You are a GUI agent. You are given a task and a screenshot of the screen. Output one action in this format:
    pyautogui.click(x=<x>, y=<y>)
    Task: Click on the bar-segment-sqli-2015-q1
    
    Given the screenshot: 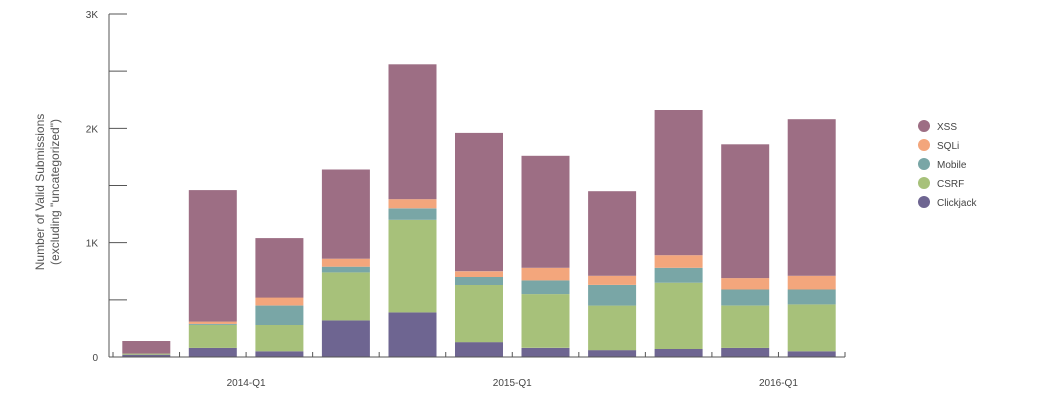 What is the action you would take?
    pyautogui.click(x=545, y=274)
    